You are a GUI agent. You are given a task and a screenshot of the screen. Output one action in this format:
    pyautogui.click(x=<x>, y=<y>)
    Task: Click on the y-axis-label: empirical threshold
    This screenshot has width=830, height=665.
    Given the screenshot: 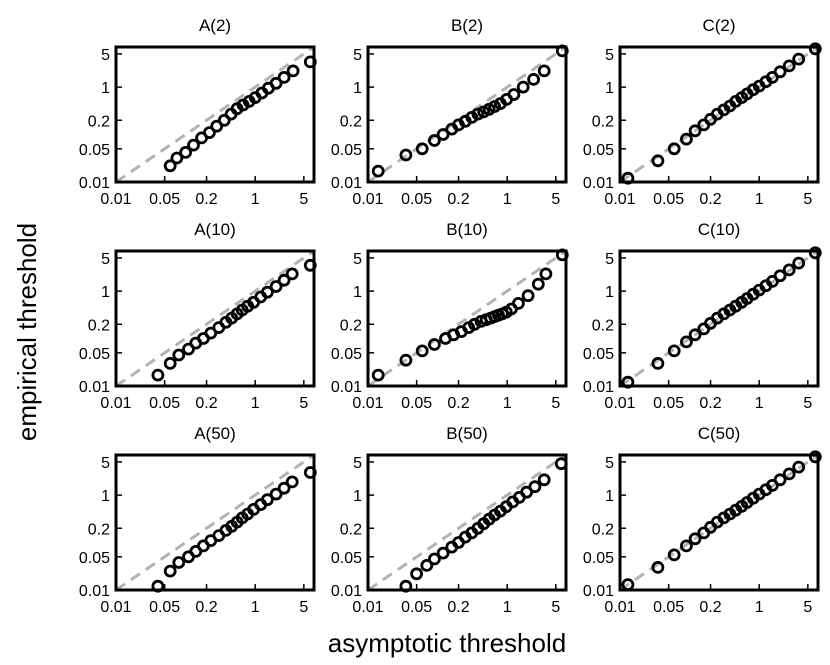 What is the action you would take?
    pyautogui.click(x=27, y=332)
    